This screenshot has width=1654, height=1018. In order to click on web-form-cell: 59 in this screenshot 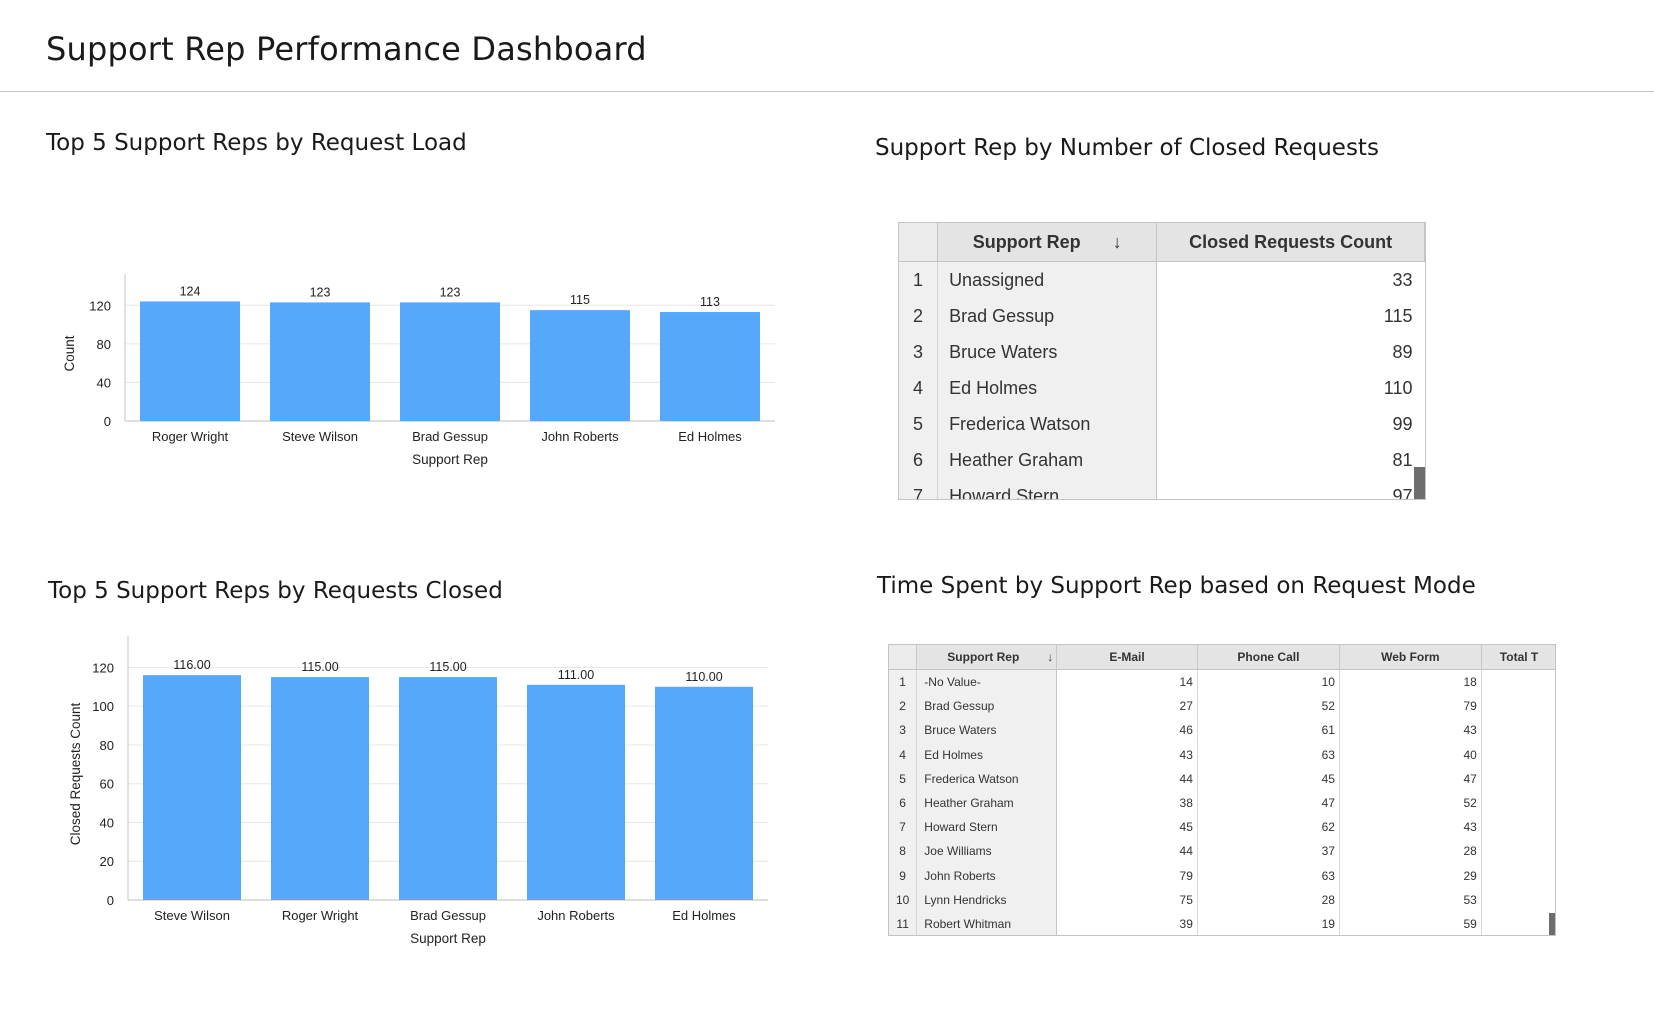, I will do `click(1410, 923)`.